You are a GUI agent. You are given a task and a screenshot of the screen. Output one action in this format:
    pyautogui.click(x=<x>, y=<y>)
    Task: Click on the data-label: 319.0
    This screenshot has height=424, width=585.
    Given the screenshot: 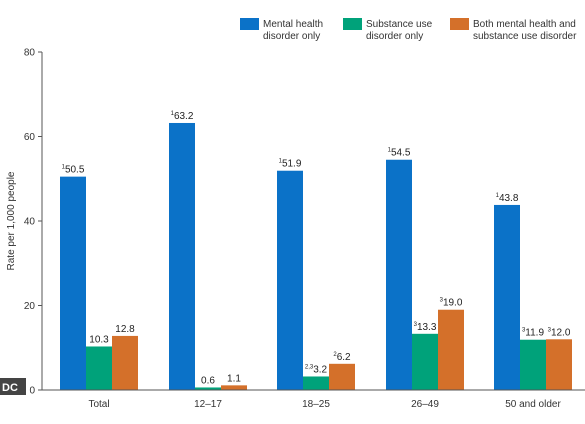 What is the action you would take?
    pyautogui.click(x=451, y=303)
    